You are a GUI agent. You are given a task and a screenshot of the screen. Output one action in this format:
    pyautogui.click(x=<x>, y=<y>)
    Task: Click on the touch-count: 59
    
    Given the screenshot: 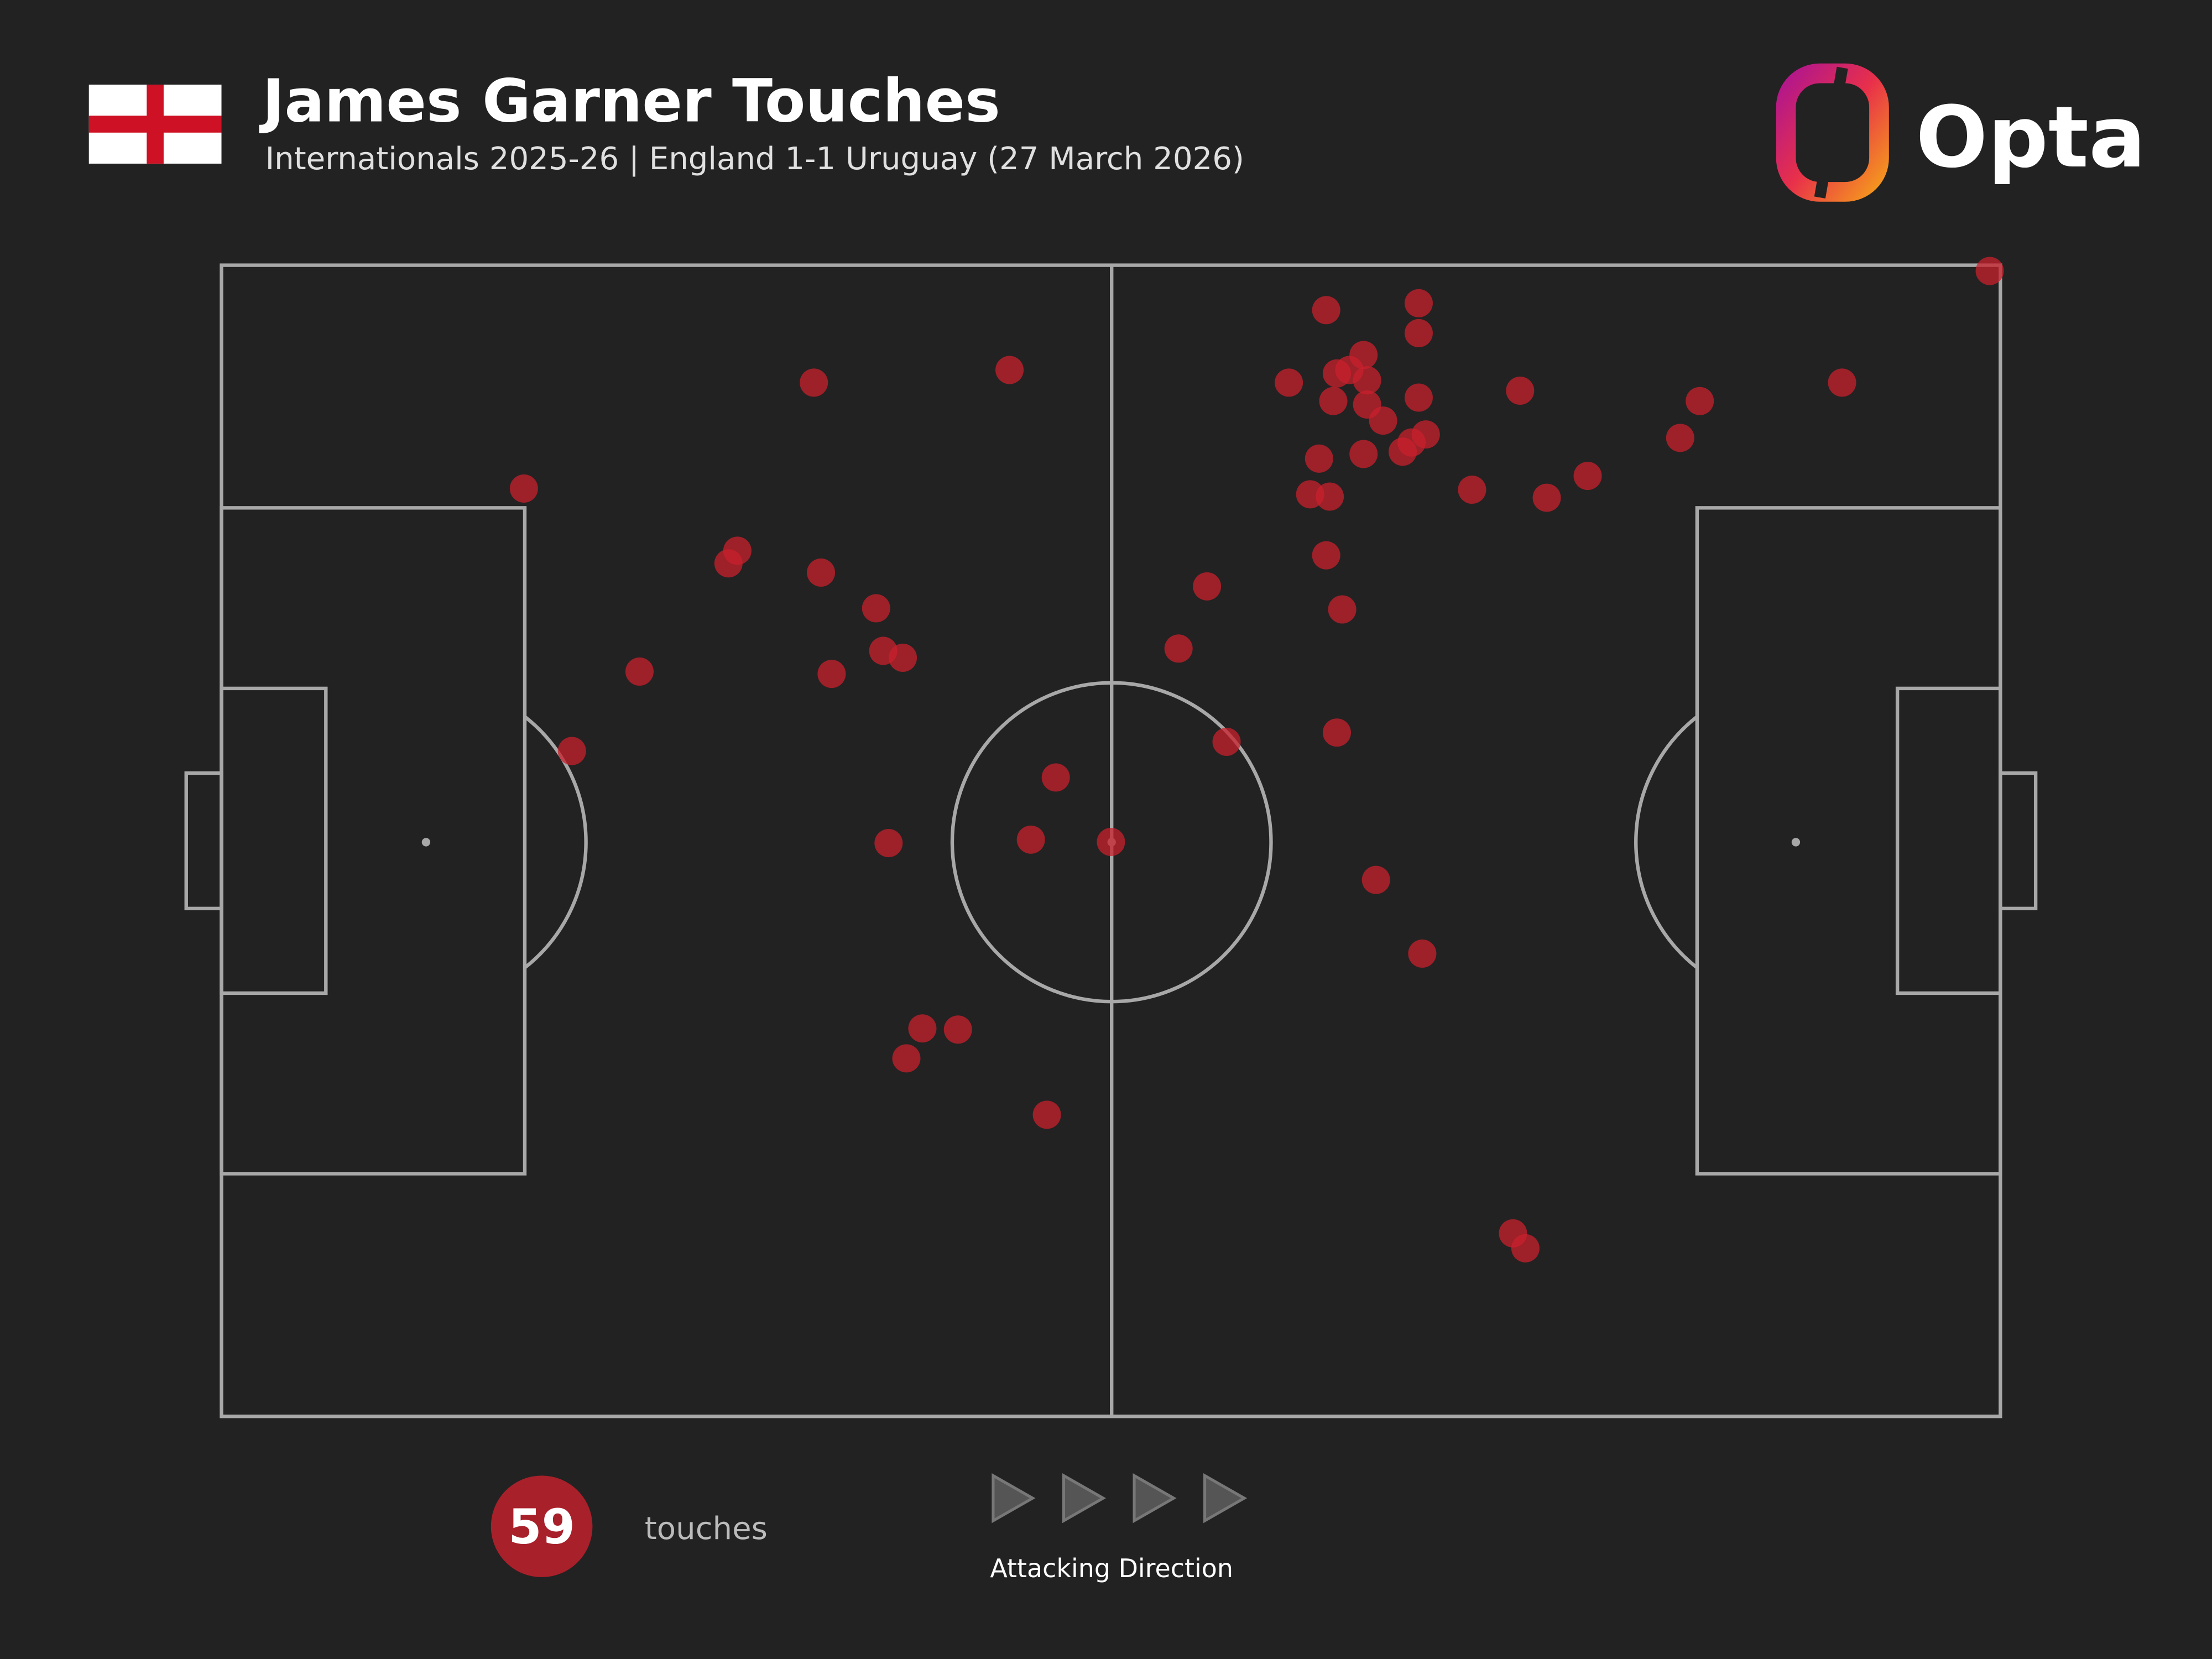 What is the action you would take?
    pyautogui.click(x=542, y=1527)
    